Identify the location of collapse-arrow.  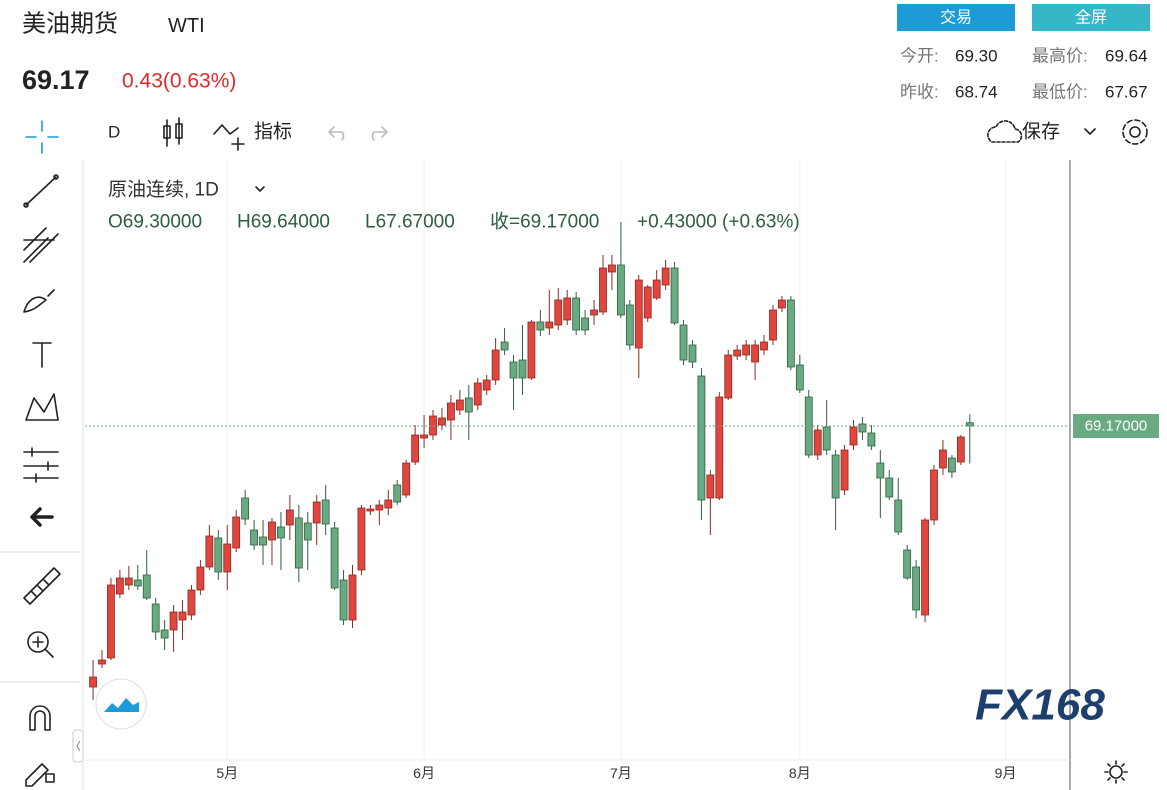
(78, 746).